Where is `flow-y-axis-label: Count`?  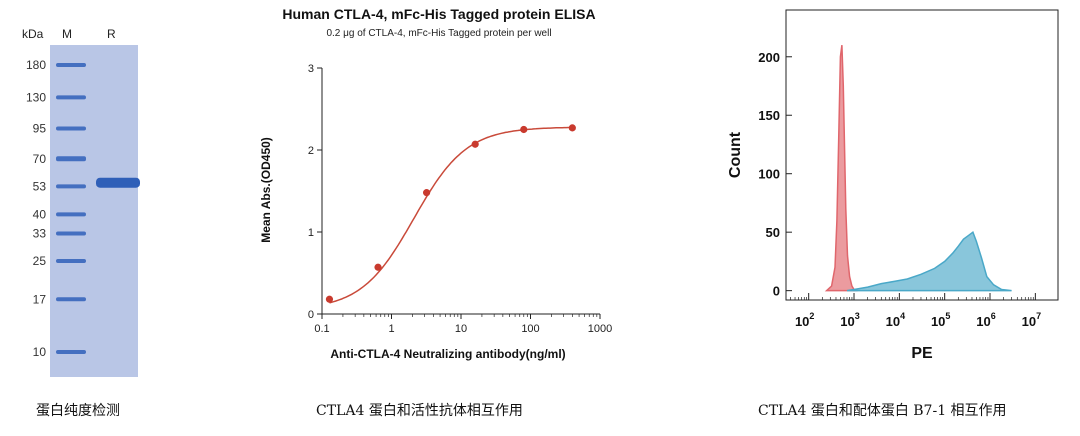 flow-y-axis-label: Count is located at coordinates (735, 154).